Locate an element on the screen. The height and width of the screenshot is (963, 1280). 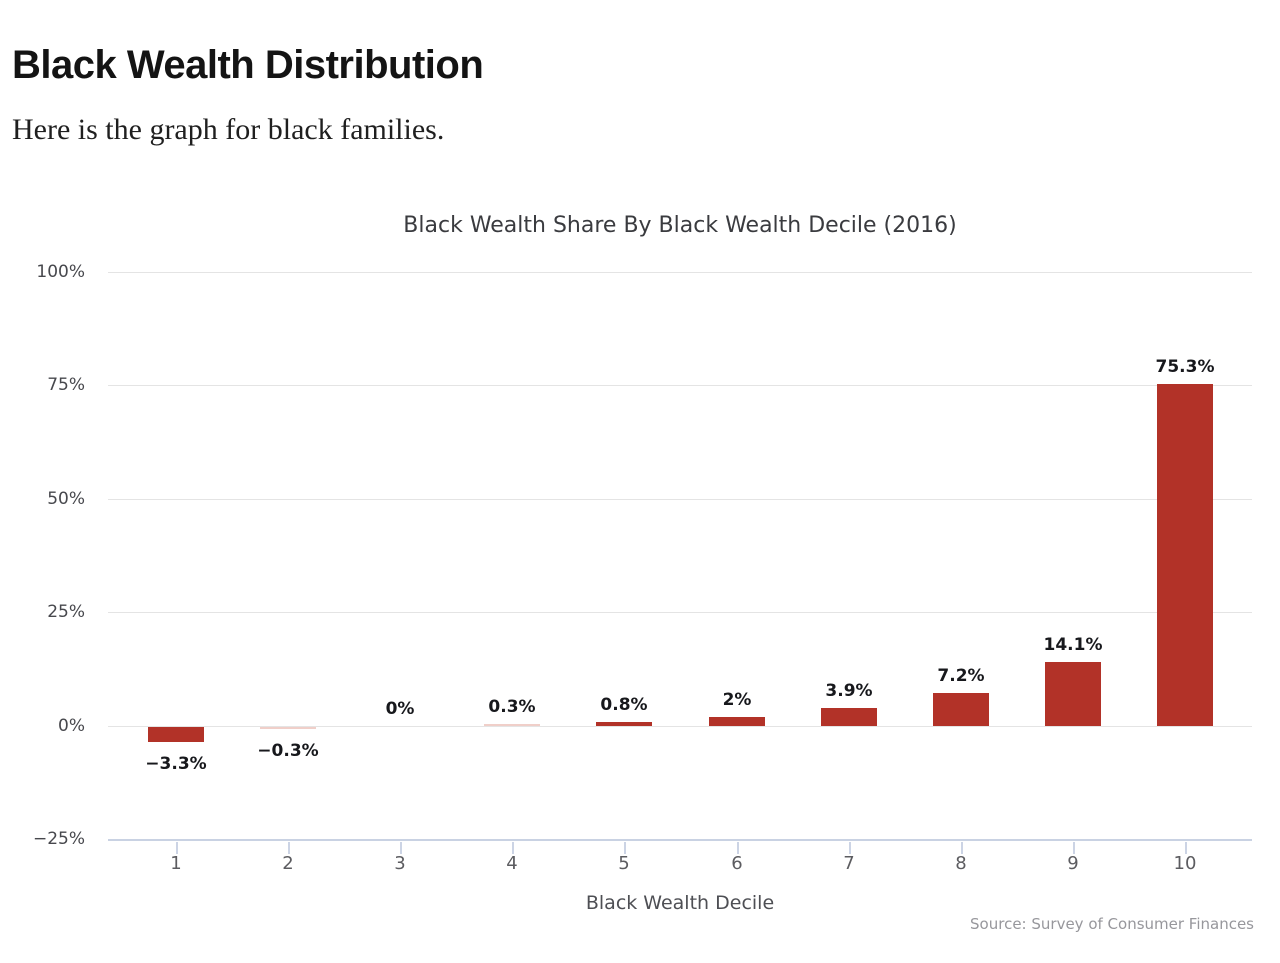
bar-value-label-2: −0.3% is located at coordinates (288, 751).